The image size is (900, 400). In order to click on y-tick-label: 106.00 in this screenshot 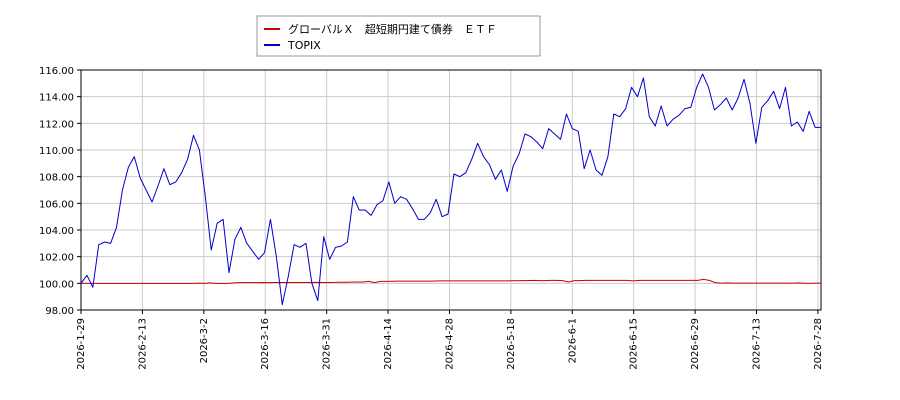, I will do `click(56, 204)`.